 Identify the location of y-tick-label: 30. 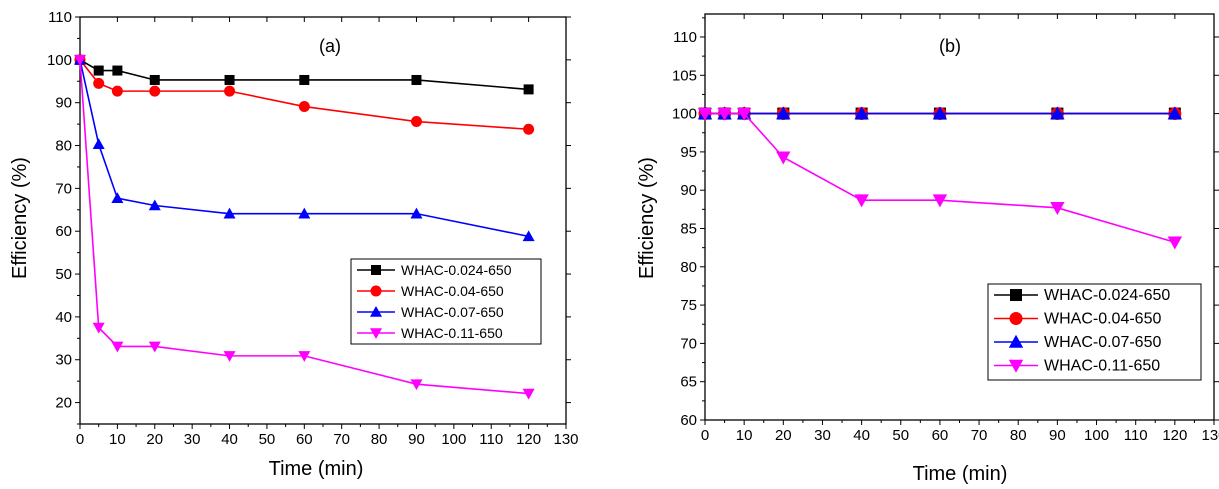
(63, 360).